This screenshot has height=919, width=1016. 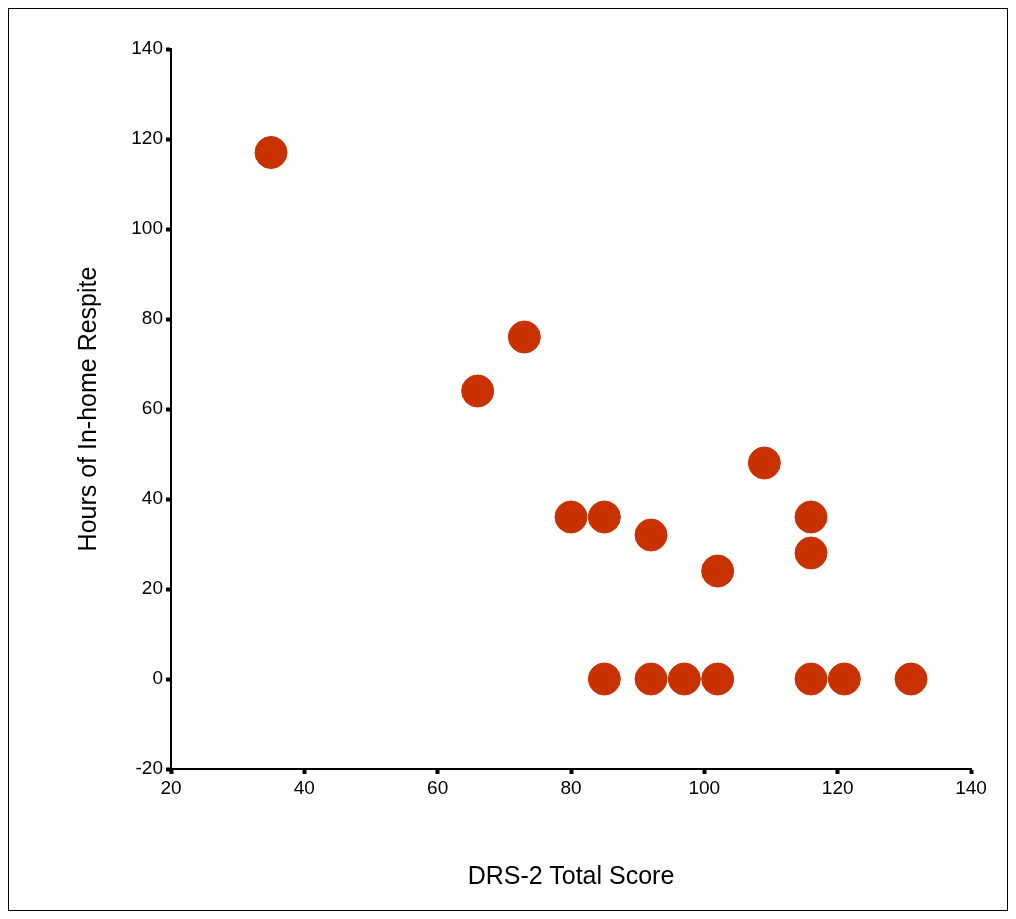 I want to click on y-tick-label: 60, so click(x=152, y=408).